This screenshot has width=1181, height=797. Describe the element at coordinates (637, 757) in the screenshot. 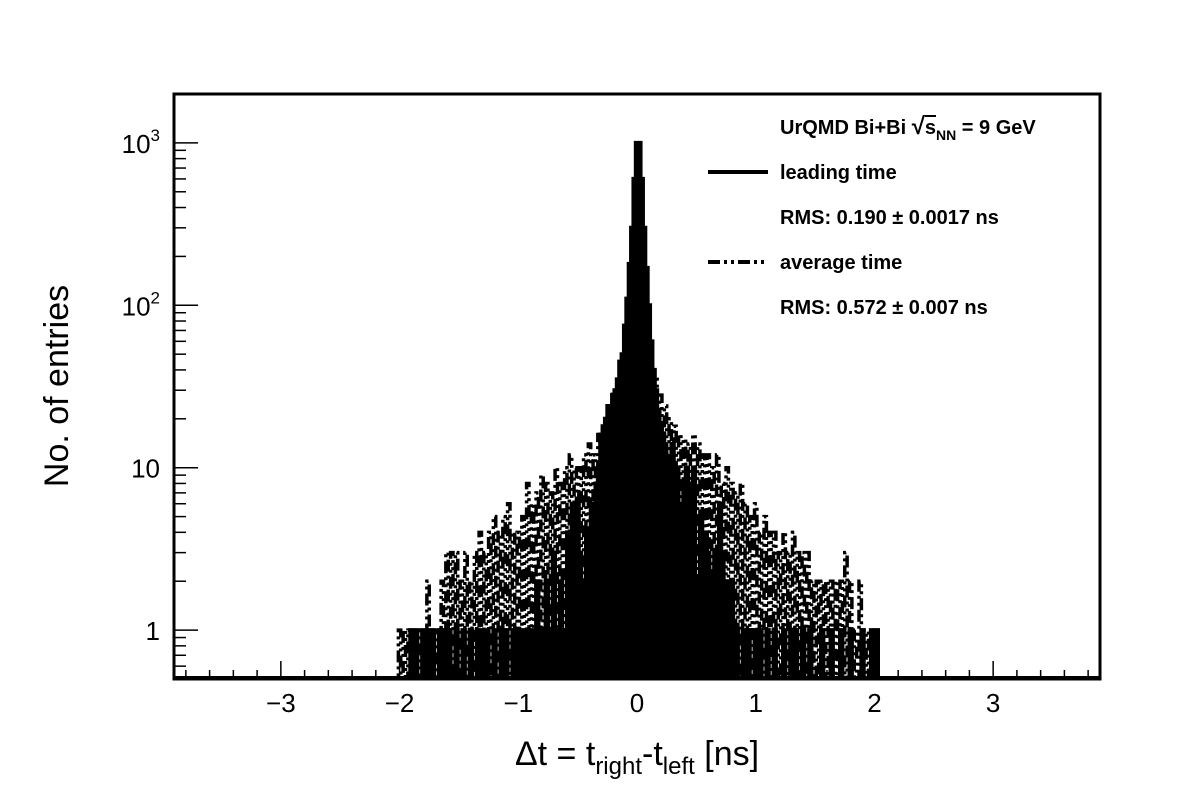

I see `x-axis-title: Δt = tright-tleft [ns]` at that location.